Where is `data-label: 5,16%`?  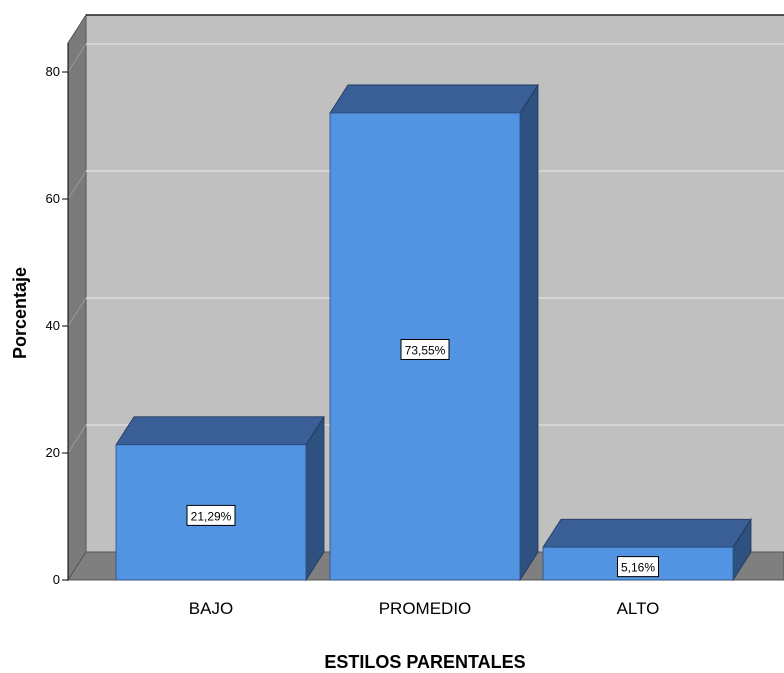
data-label: 5,16% is located at coordinates (638, 568).